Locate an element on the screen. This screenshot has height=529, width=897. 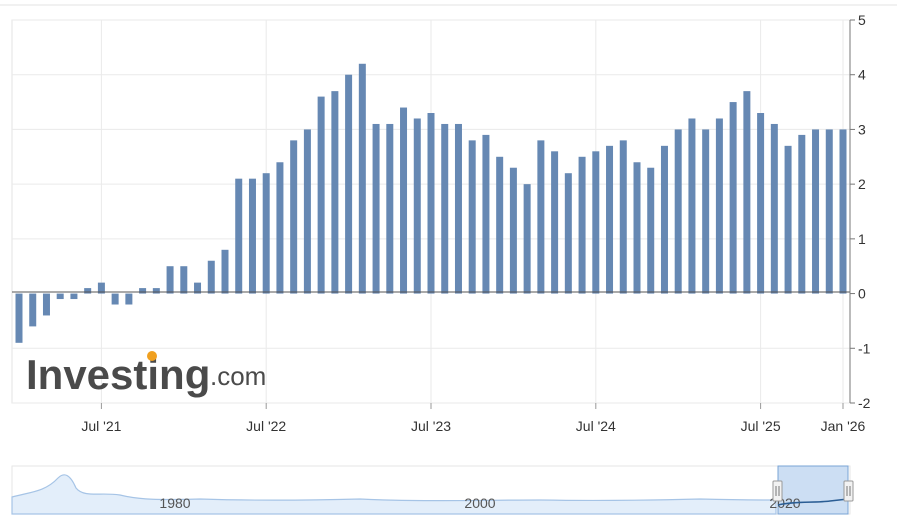
x-tick-label: Jul '25 is located at coordinates (761, 426).